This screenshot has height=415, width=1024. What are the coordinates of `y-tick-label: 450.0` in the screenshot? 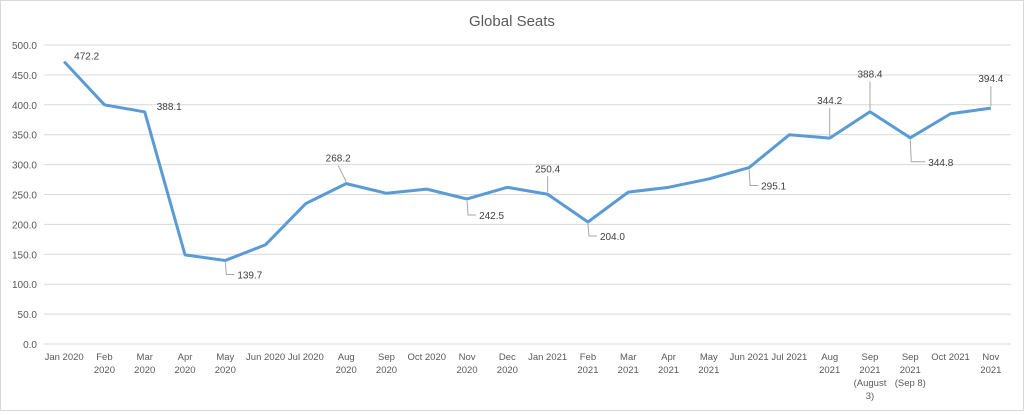 It's located at (24, 76).